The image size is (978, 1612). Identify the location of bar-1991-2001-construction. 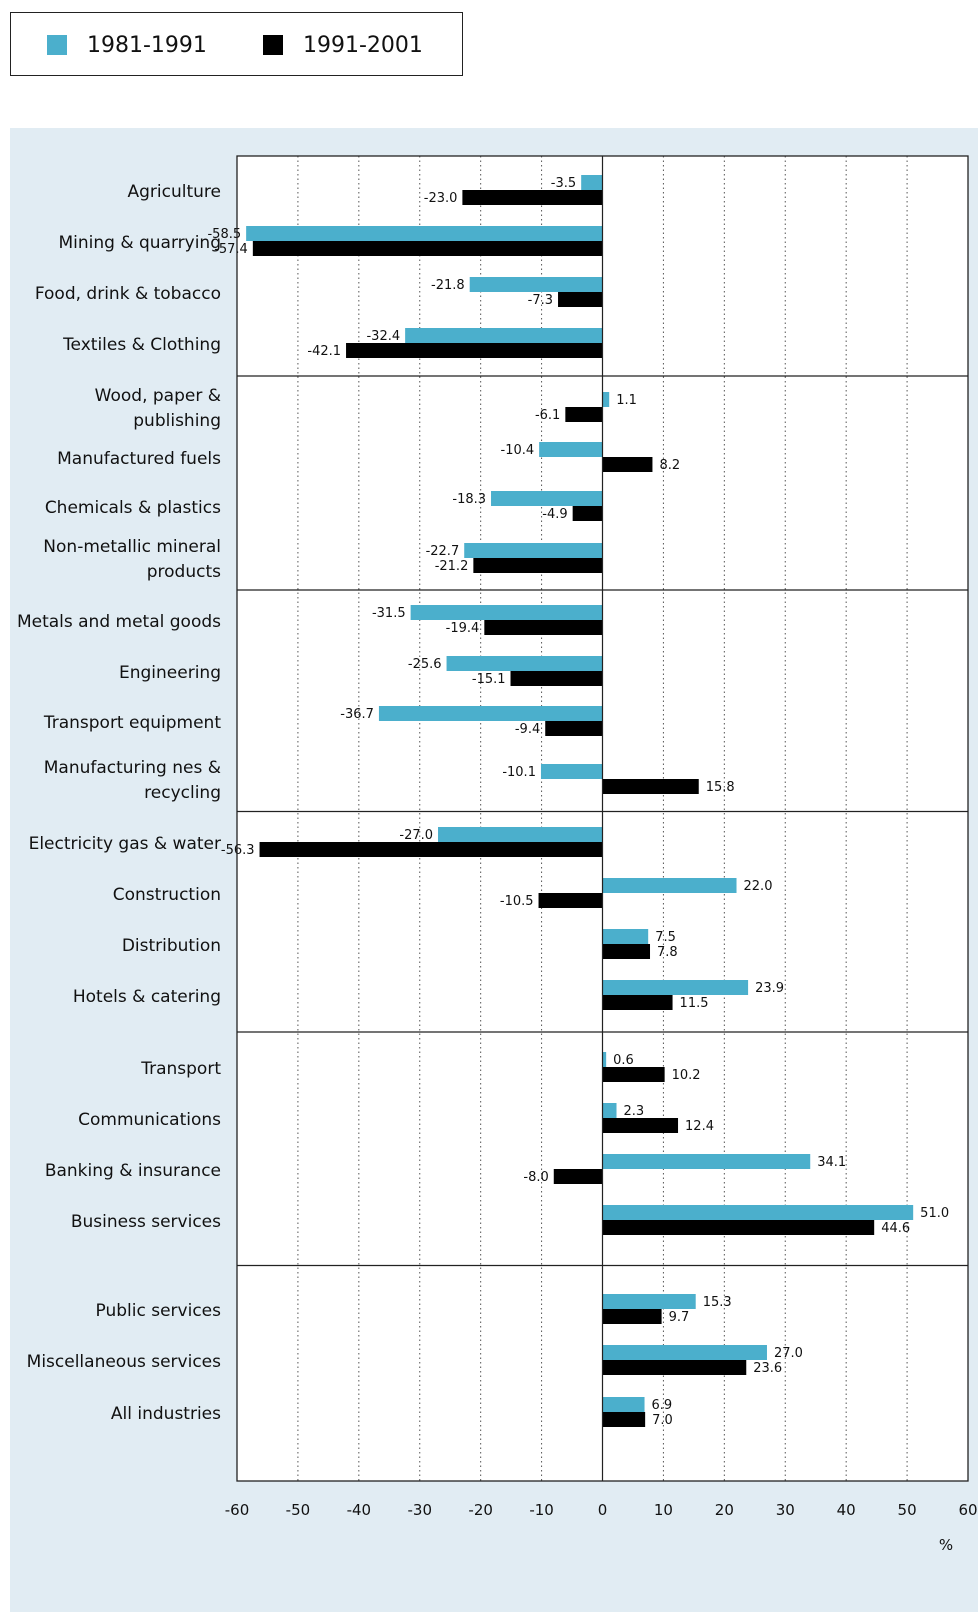
(570, 900).